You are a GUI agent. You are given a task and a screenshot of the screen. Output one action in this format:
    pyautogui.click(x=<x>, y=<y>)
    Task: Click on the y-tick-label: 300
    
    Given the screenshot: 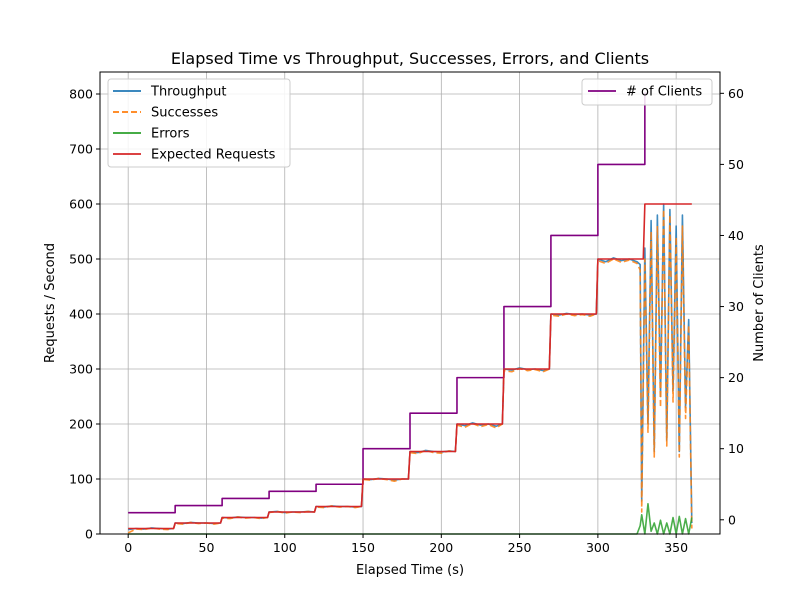 What is the action you would take?
    pyautogui.click(x=81, y=369)
    